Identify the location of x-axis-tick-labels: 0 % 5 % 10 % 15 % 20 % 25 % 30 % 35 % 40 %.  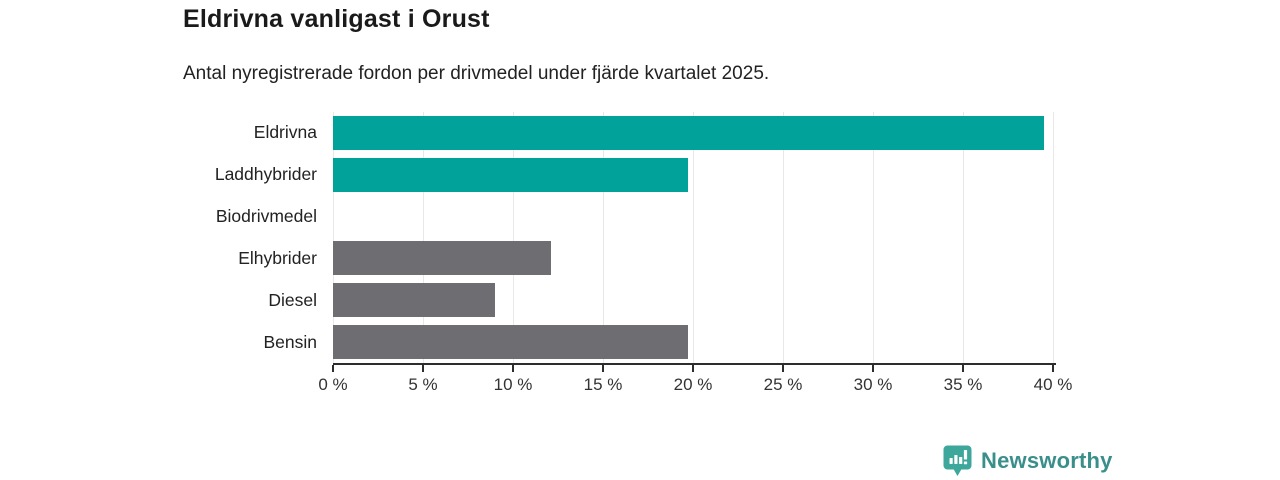
(695, 385).